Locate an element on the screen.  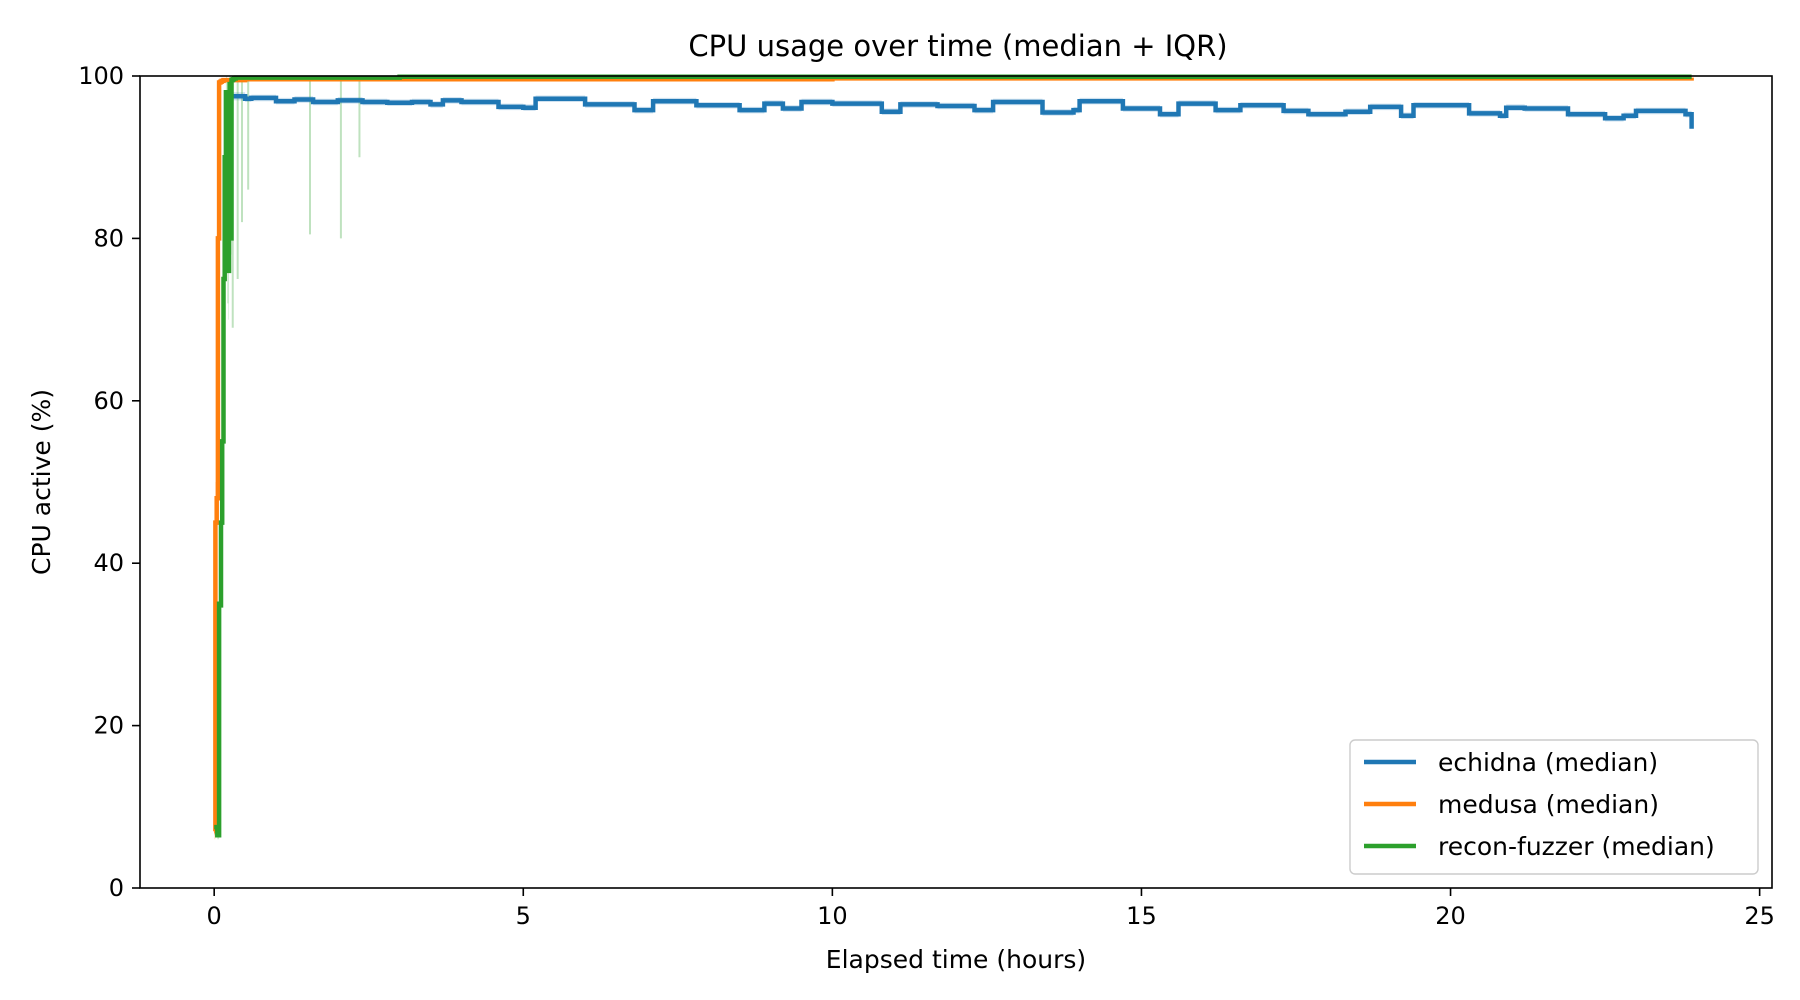
y-tick-label: 0 is located at coordinates (116, 888).